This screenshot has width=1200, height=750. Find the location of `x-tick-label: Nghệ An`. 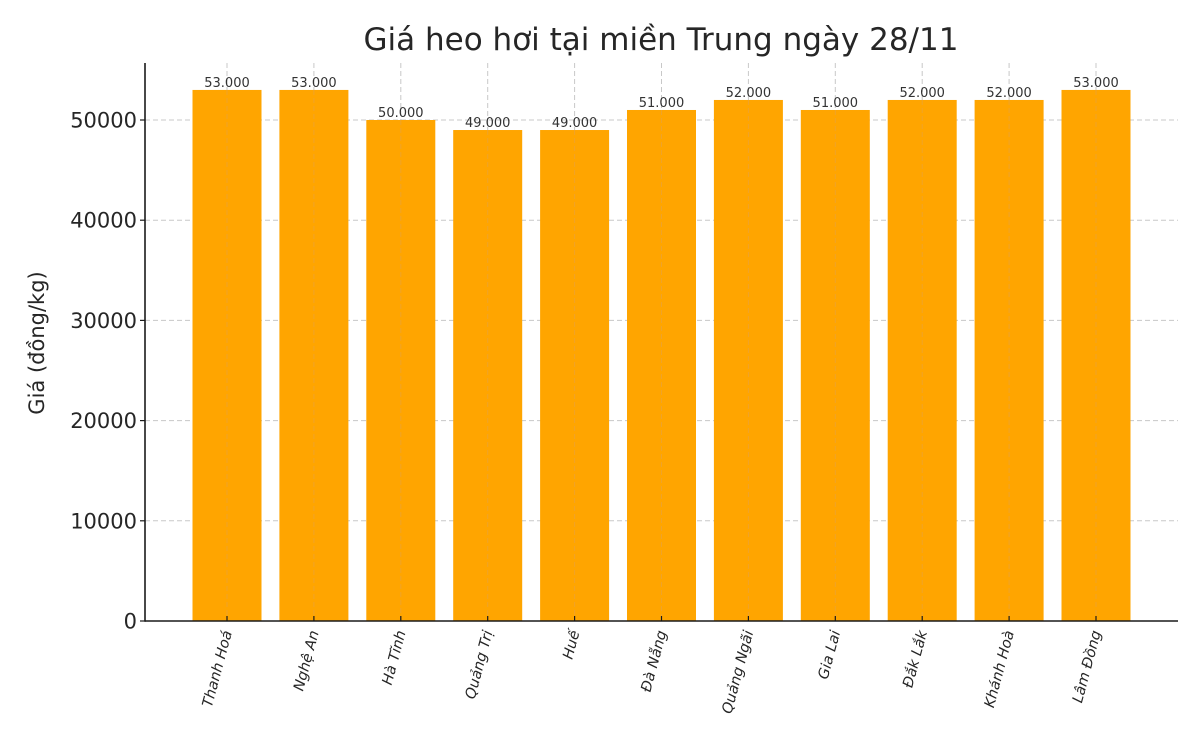

x-tick-label: Nghệ An is located at coordinates (306, 661).